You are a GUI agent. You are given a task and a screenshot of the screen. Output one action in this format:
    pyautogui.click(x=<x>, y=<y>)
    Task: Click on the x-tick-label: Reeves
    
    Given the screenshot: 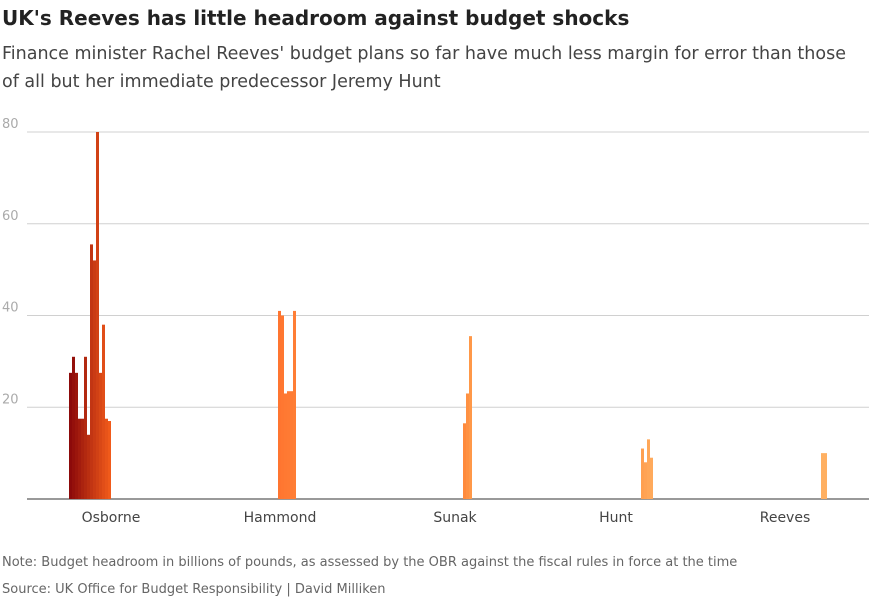 What is the action you would take?
    pyautogui.click(x=785, y=518)
    